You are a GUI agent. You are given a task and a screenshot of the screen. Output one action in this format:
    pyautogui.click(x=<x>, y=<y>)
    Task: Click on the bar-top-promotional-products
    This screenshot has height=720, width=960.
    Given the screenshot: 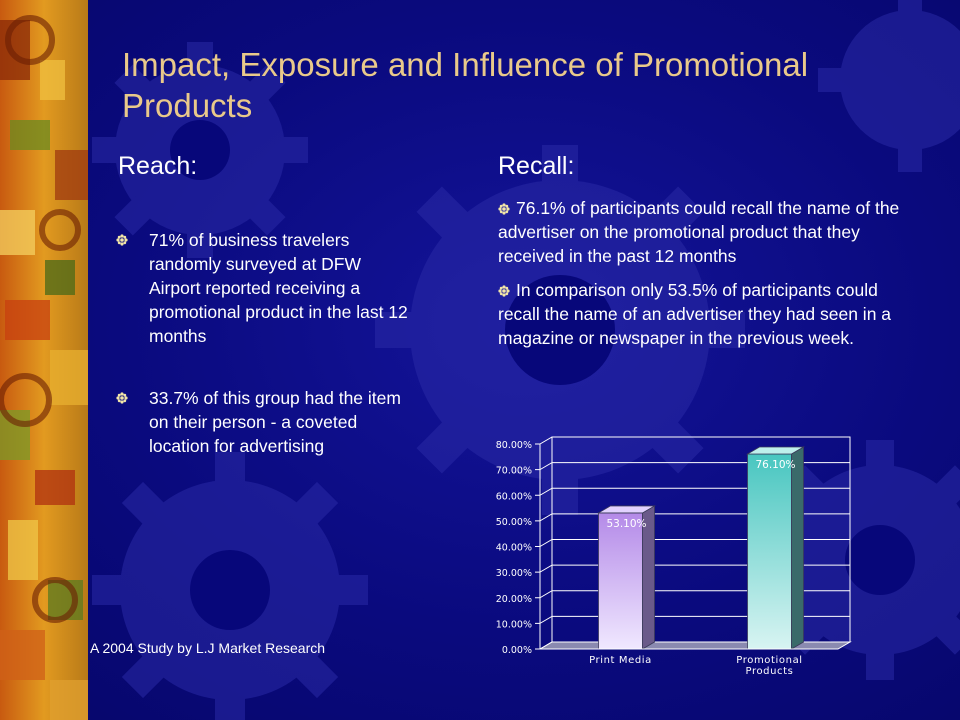 What is the action you would take?
    pyautogui.click(x=775, y=450)
    